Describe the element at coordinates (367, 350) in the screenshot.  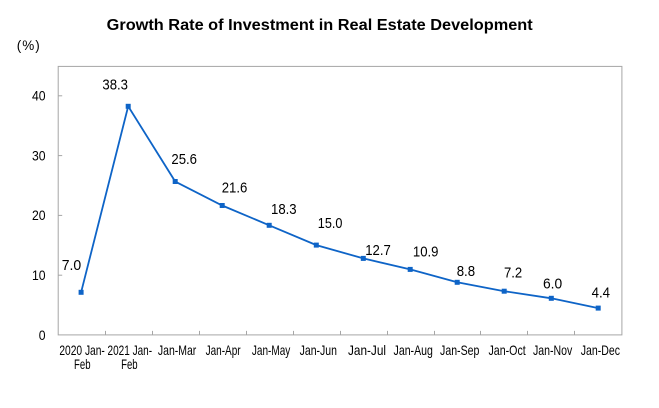
I see `svg-text: Jan-Jul` at that location.